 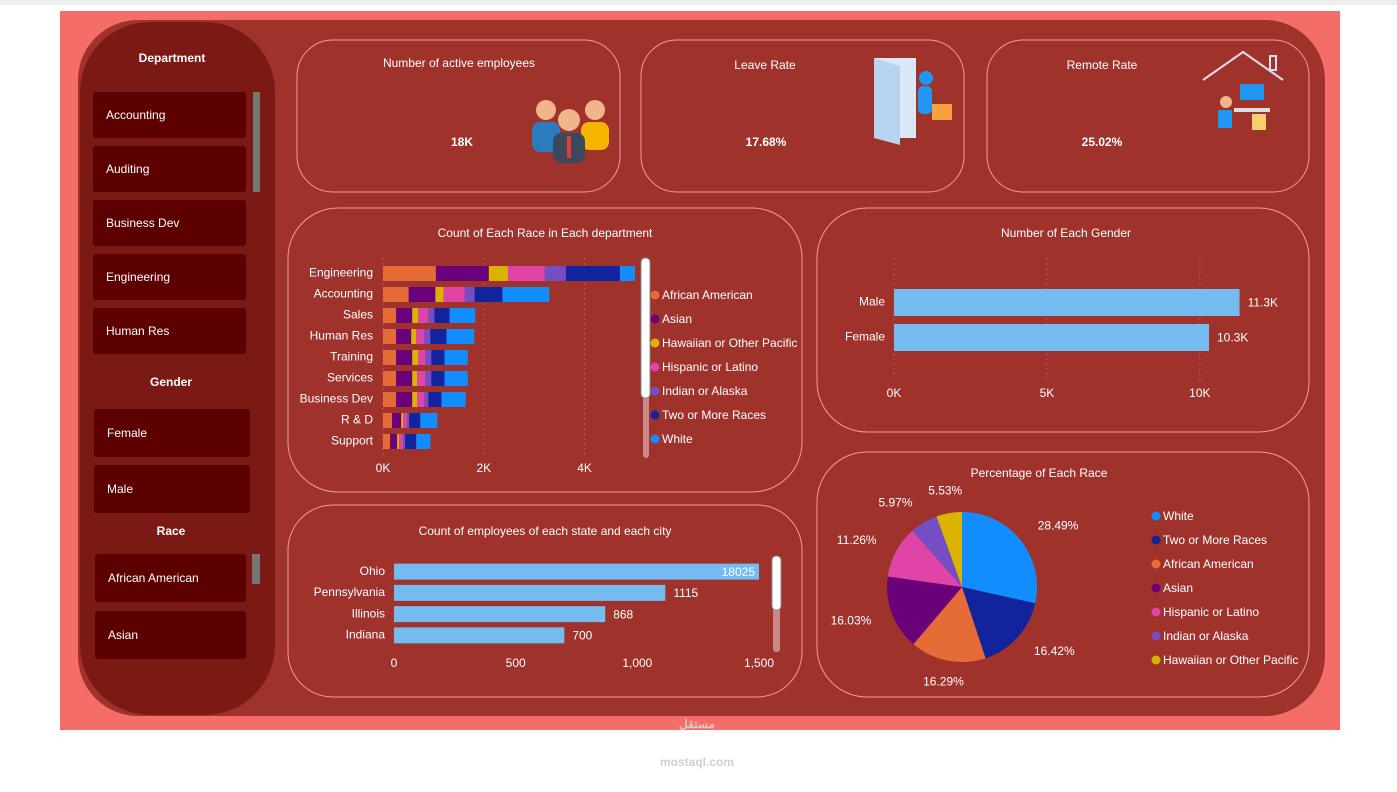 I want to click on legend-label: Asian, so click(x=677, y=319).